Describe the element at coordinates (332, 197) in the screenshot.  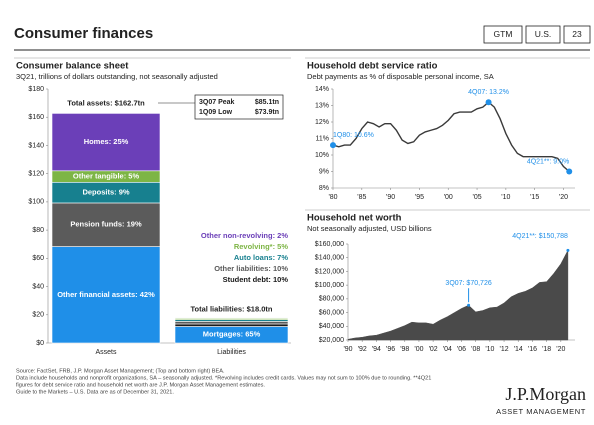
I see `x-tick-label: '80` at that location.